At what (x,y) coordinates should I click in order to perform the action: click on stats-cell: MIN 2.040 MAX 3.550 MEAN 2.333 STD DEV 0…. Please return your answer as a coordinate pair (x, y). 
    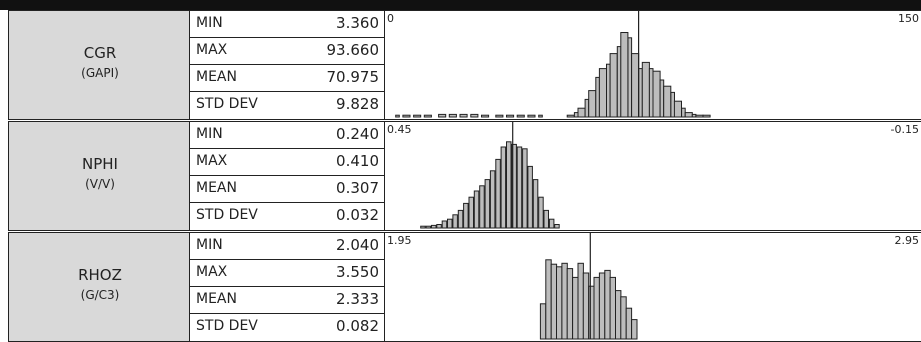
    Looking at the image, I should click on (287, 287).